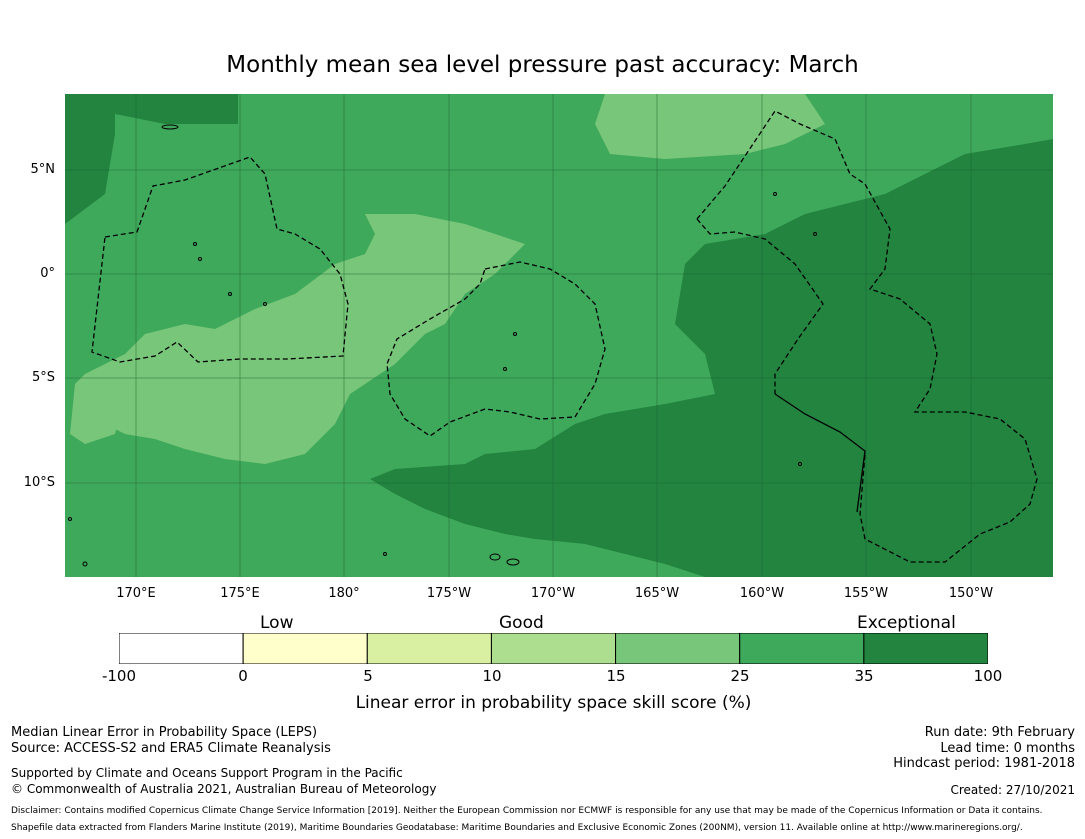  What do you see at coordinates (616, 676) in the screenshot?
I see `tick-label-15: 15` at bounding box center [616, 676].